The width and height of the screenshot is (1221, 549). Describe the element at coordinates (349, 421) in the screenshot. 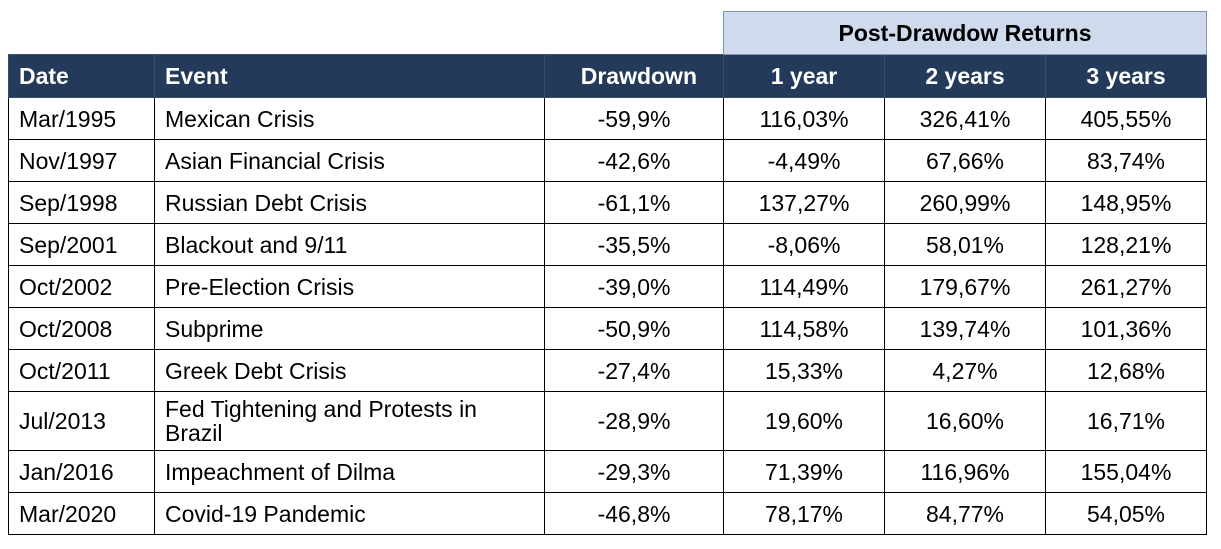

I see `cell-event: Fed Tightening and Protests in Brazil` at that location.